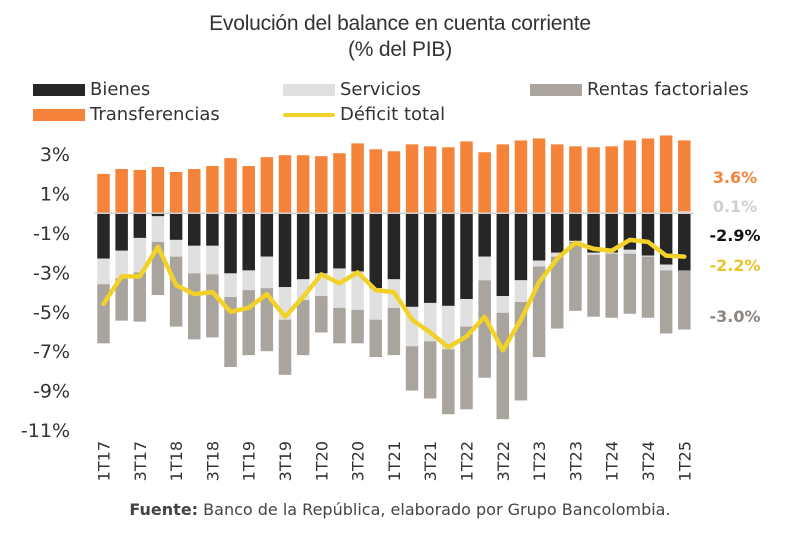 This screenshot has width=800, height=533. What do you see at coordinates (734, 316) in the screenshot?
I see `annotation-label: -3.0%` at bounding box center [734, 316].